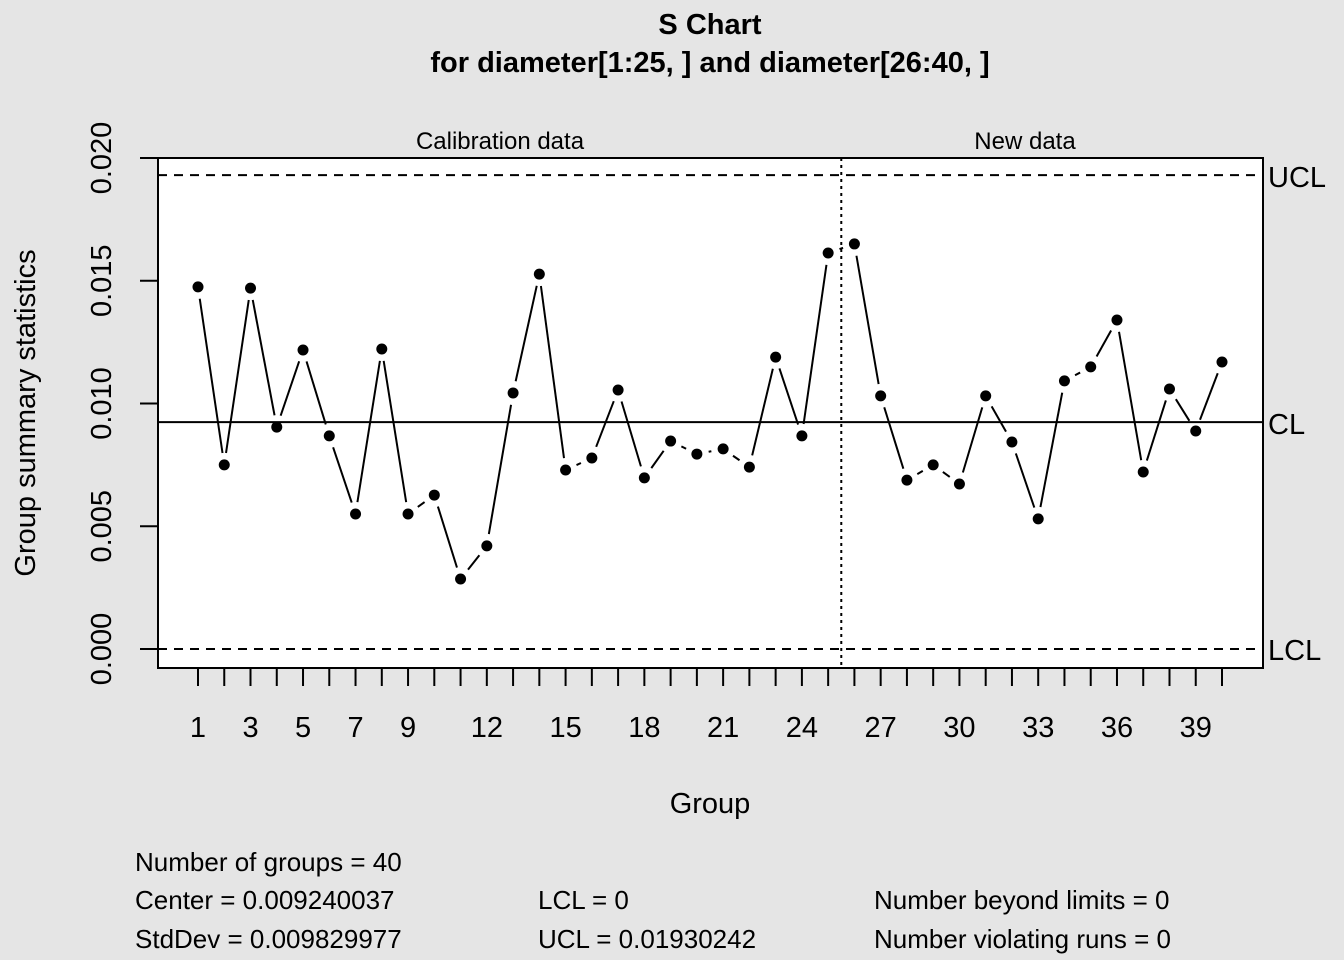  Describe the element at coordinates (408, 728) in the screenshot. I see `x-tick-label: 9` at that location.